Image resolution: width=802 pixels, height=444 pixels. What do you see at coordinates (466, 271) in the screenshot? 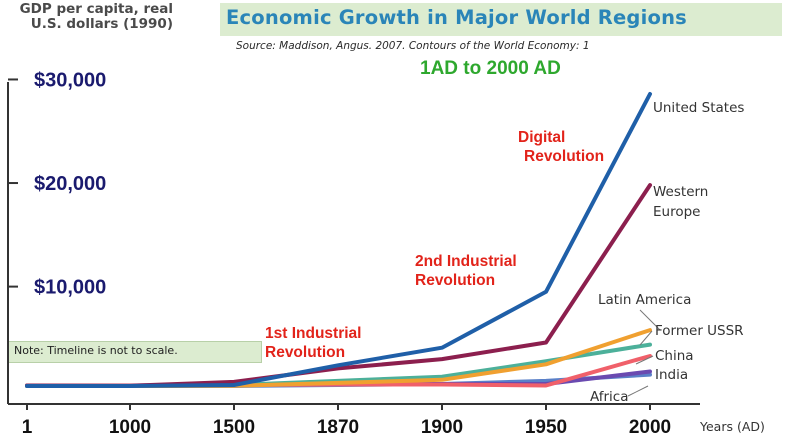
I see `annotation-second-industrial: 2nd Industrial Revolution` at bounding box center [466, 271].